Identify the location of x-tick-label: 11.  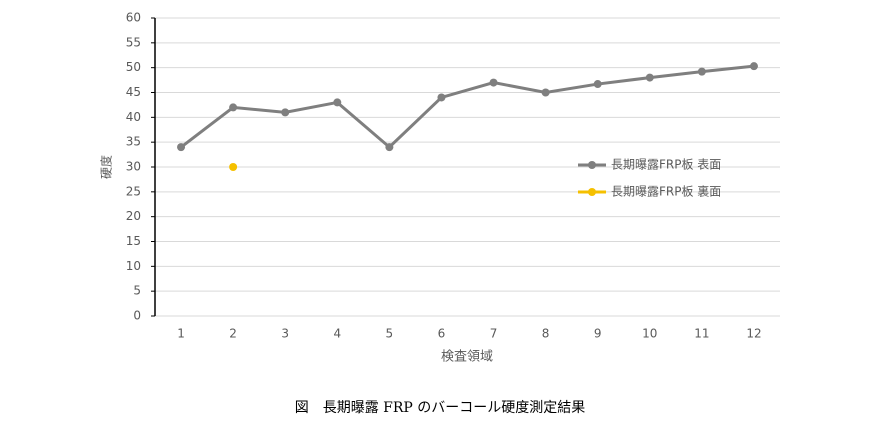
(701, 334).